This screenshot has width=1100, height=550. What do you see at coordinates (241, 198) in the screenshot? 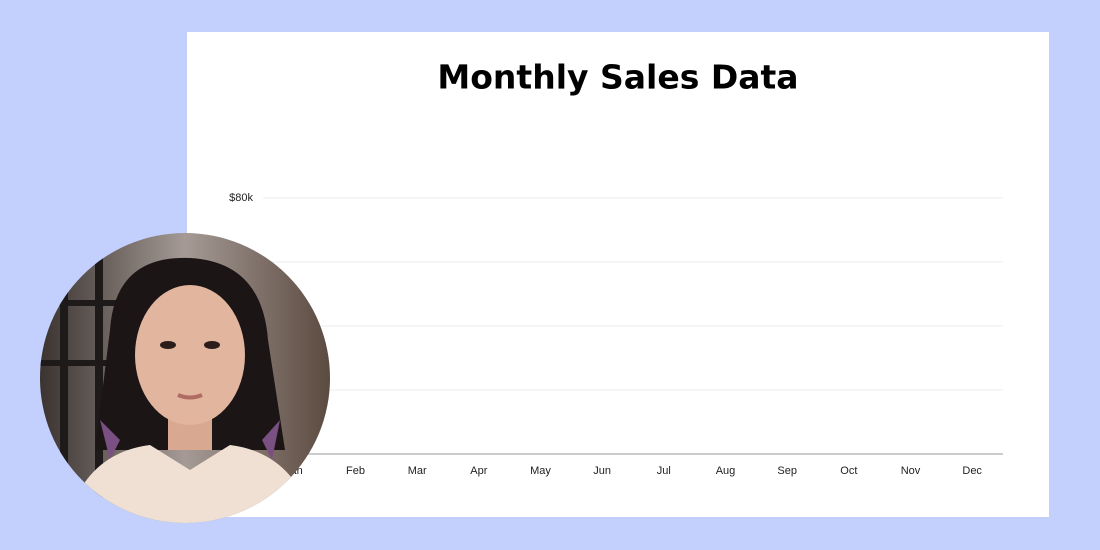
I see `y-tick-label: $80k` at bounding box center [241, 198].